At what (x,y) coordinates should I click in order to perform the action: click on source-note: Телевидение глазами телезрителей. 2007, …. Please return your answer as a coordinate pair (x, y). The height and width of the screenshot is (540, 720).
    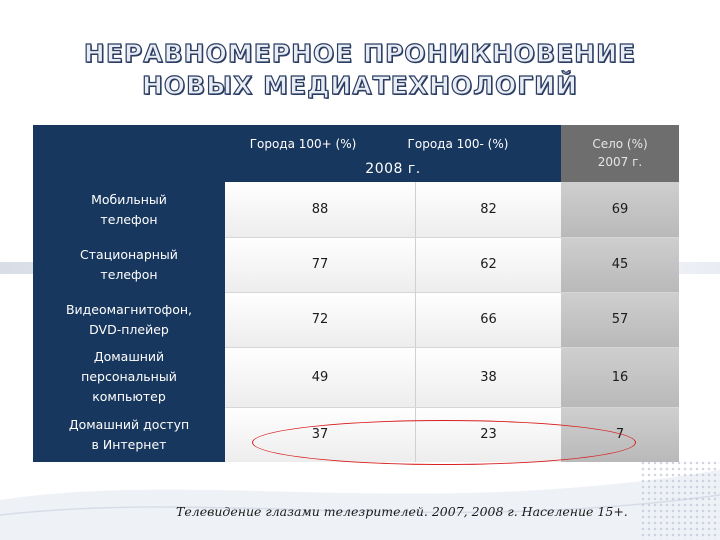
    Looking at the image, I should click on (402, 511).